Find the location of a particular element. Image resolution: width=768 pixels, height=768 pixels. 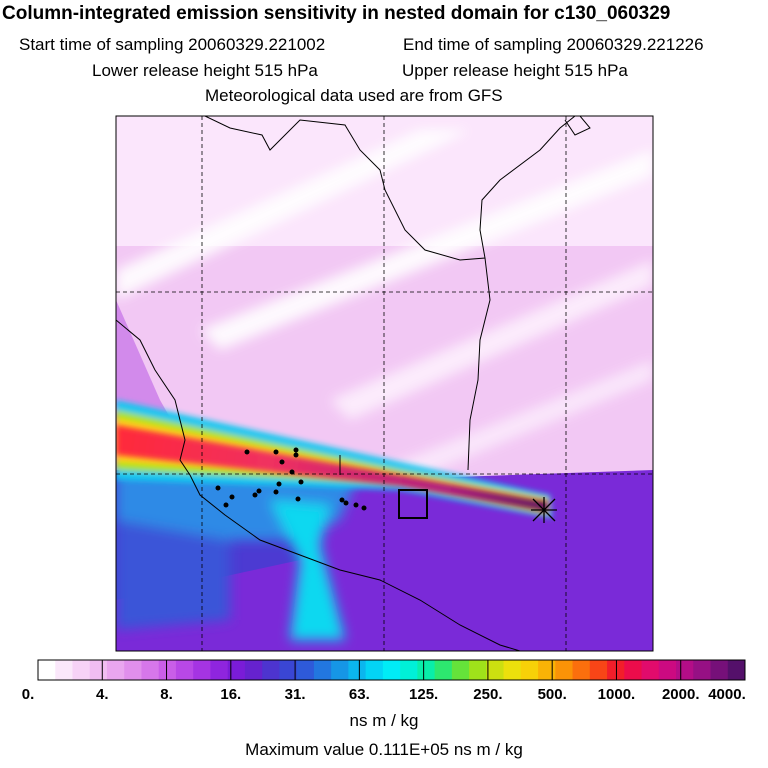

end-time-label: End time of sampling 20060329.221226 is located at coordinates (553, 44).